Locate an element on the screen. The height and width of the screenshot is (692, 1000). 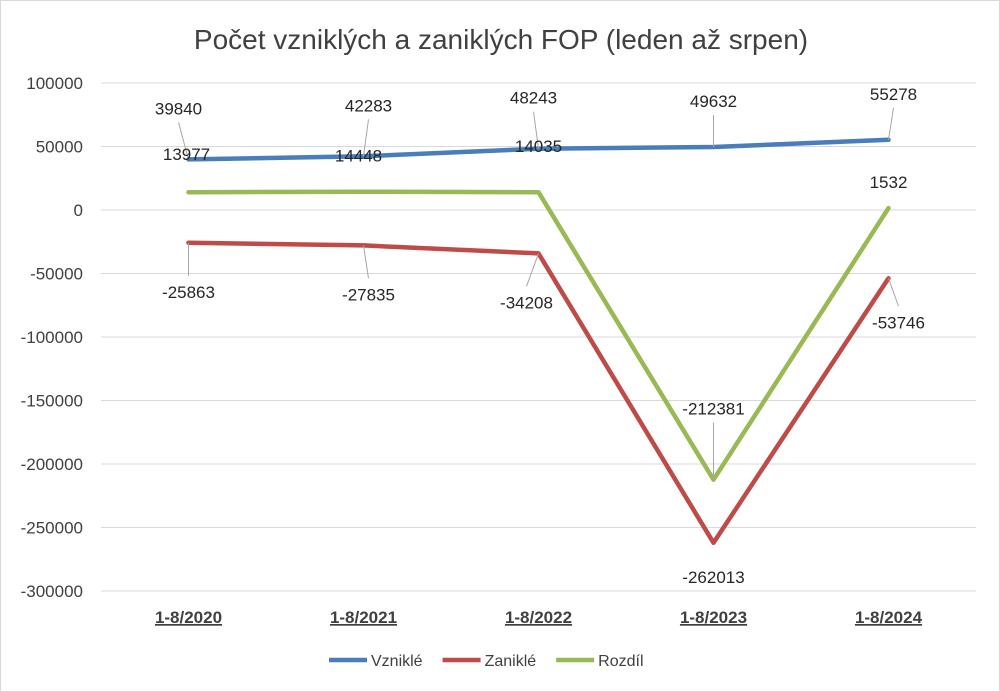
y-tick-label: 100000 is located at coordinates (54, 83).